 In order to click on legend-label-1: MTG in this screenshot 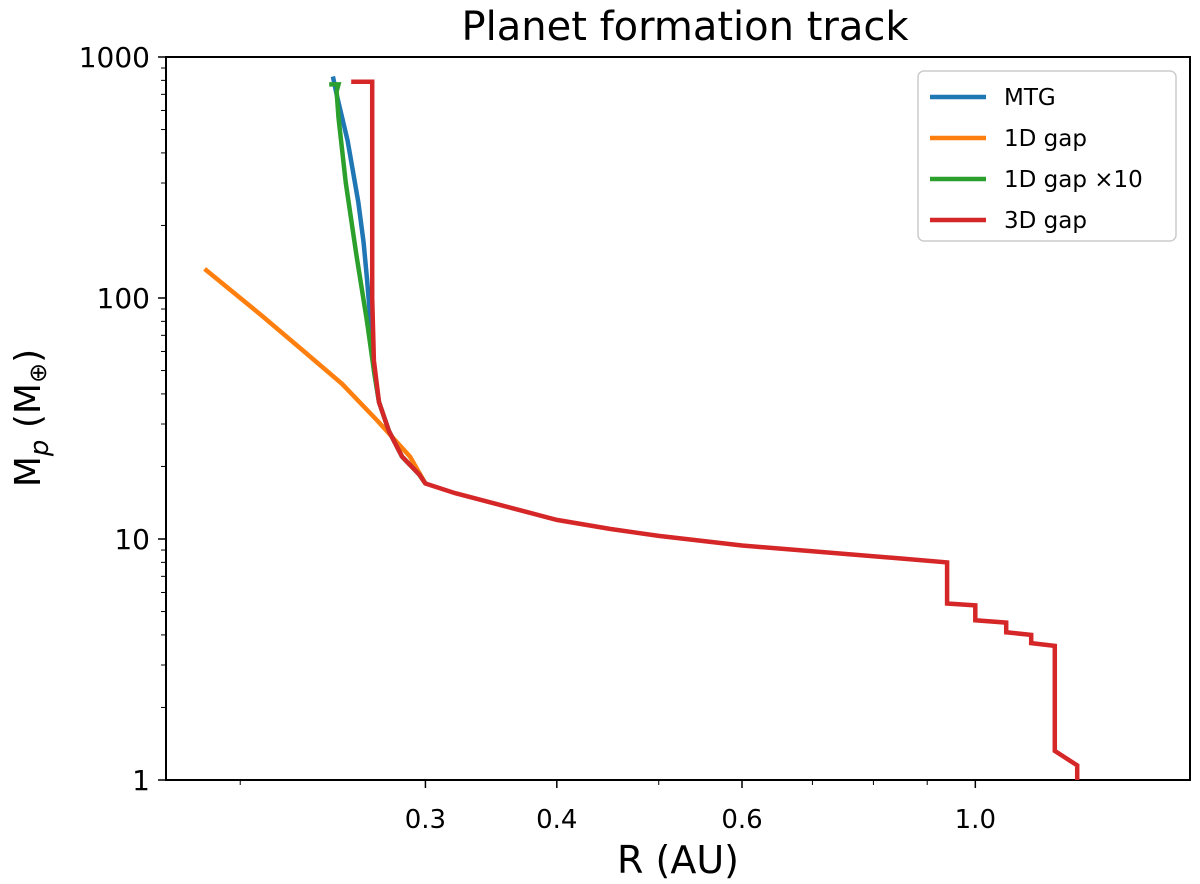, I will do `click(1030, 98)`.